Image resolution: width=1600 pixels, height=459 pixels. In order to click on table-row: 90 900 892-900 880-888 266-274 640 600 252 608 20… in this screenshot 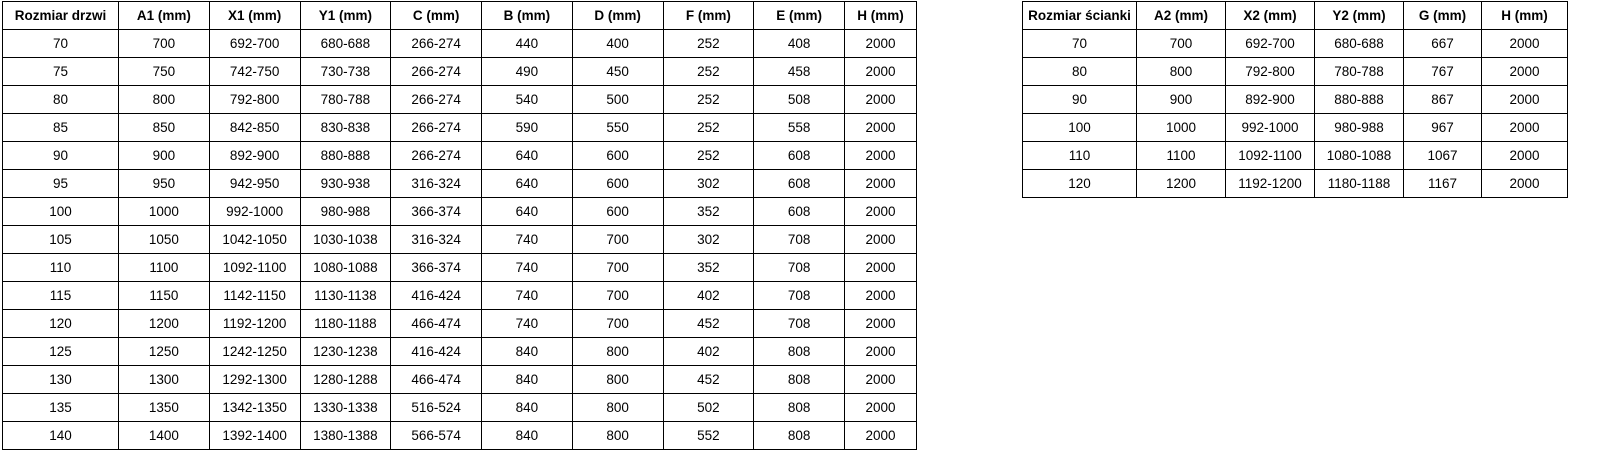, I will do `click(459, 155)`.